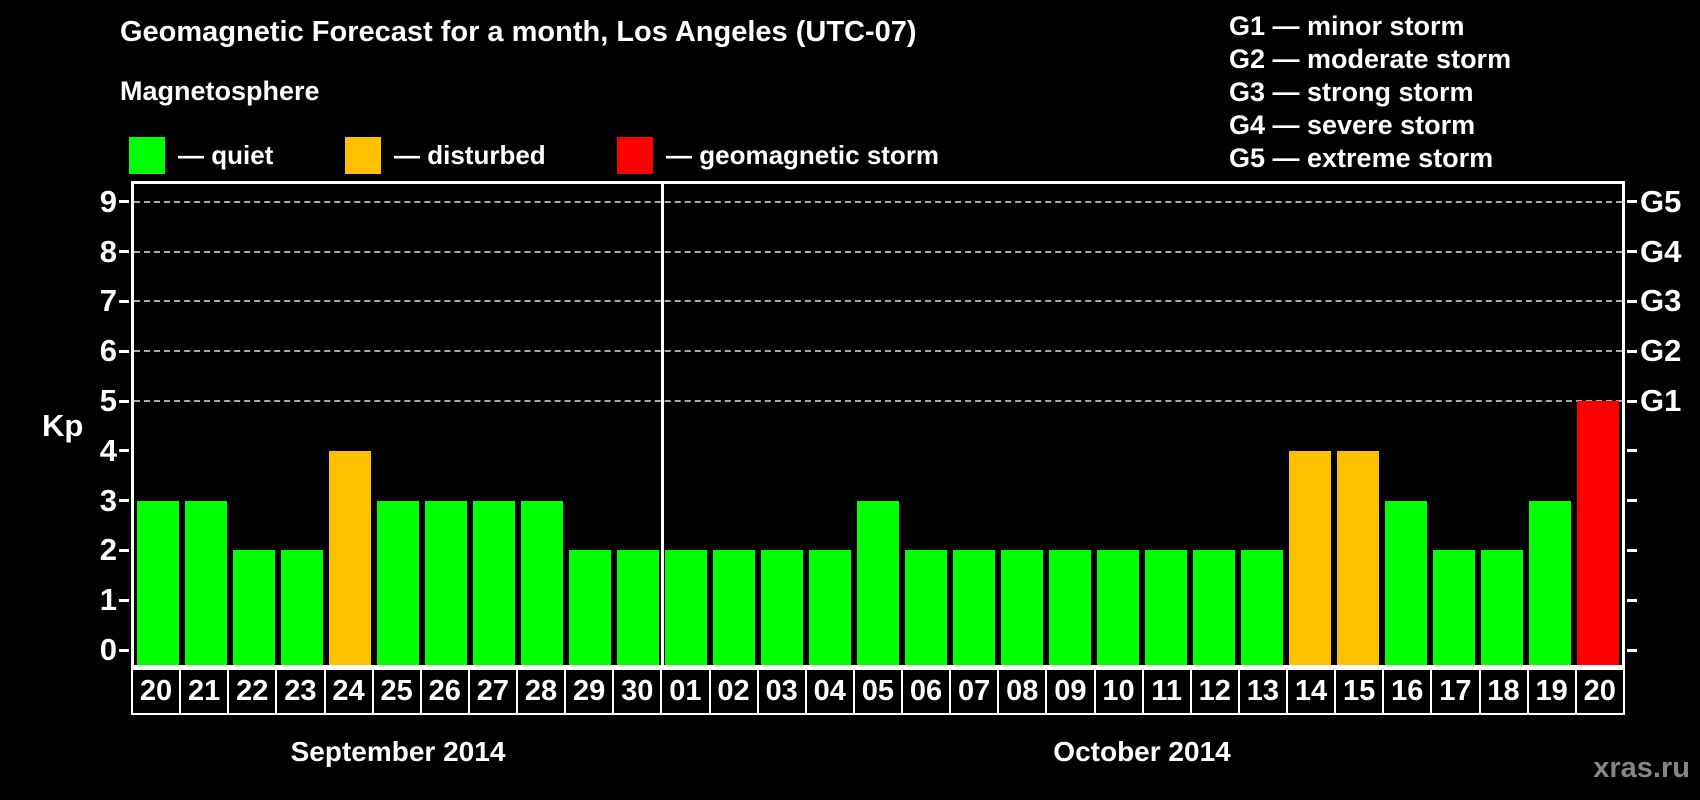 The image size is (1700, 800). I want to click on g-tick-label: G4, so click(1661, 251).